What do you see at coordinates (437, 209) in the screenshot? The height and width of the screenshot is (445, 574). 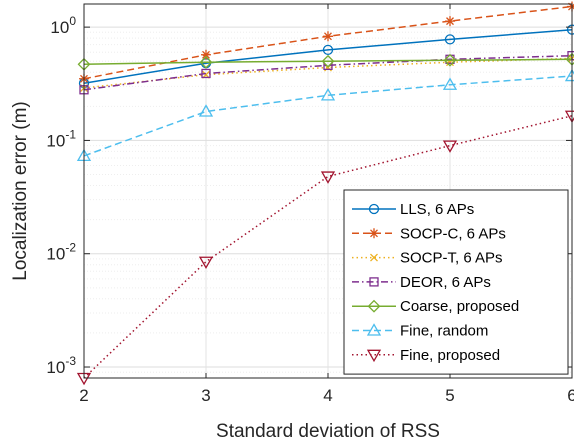 I see `legend-label: LLS, 6 APs` at bounding box center [437, 209].